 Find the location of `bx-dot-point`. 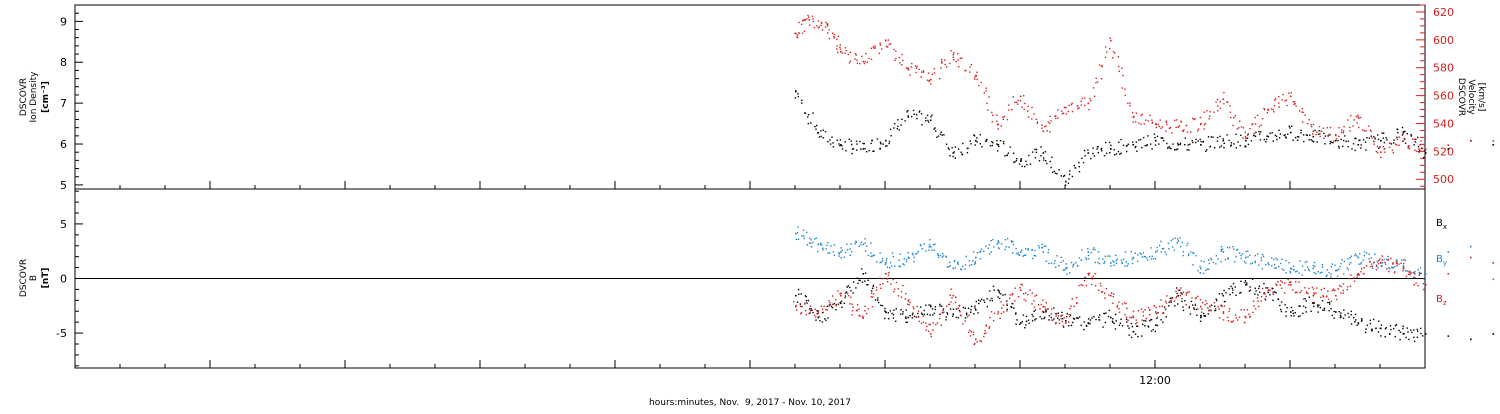

bx-dot-point is located at coordinates (1268, 292).